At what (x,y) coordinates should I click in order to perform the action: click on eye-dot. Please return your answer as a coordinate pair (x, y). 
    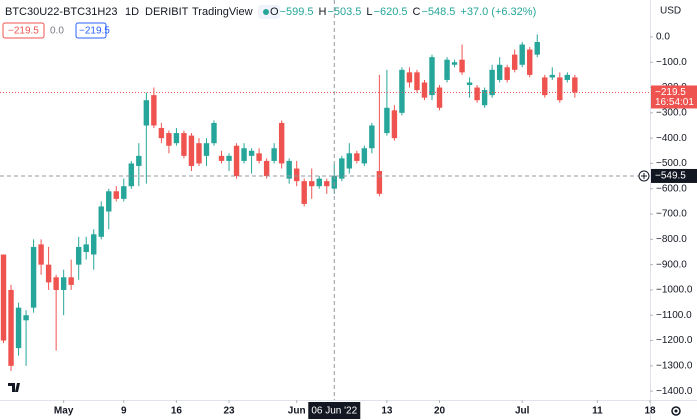
    Looking at the image, I should click on (266, 12).